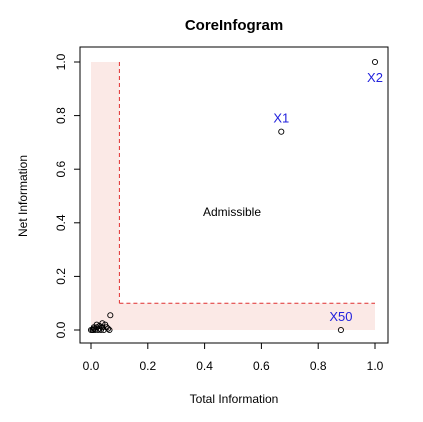 This screenshot has height=422, width=423. Describe the element at coordinates (23, 196) in the screenshot. I see `y-axis-label: Net Information` at that location.